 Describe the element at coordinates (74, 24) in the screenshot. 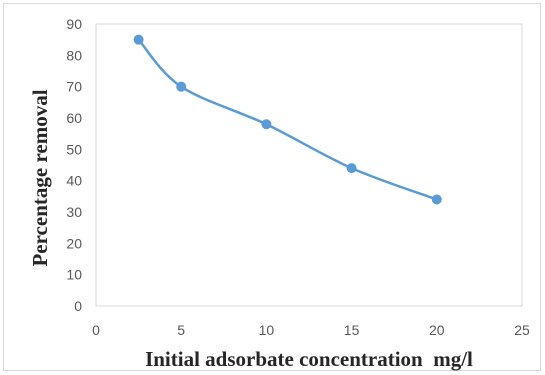

I see `y-tick-label: 90` at that location.